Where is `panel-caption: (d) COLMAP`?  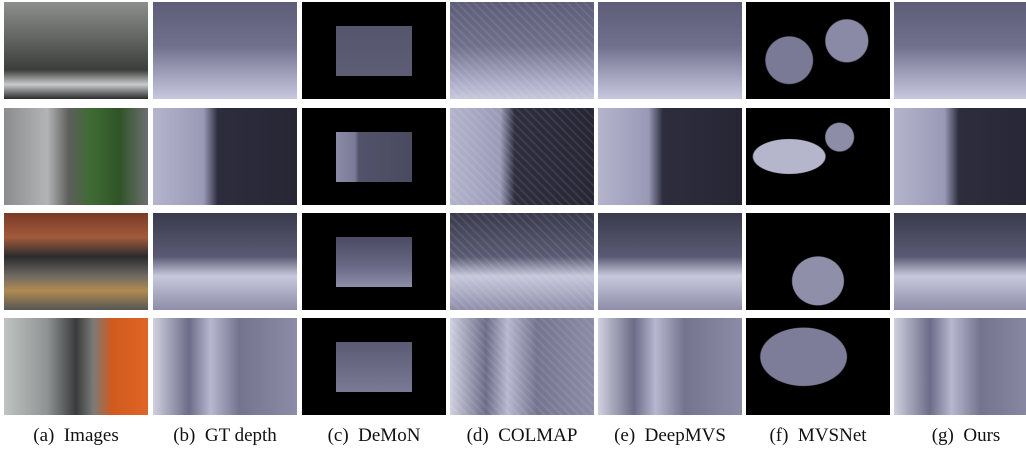 panel-caption: (d) COLMAP is located at coordinates (522, 435).